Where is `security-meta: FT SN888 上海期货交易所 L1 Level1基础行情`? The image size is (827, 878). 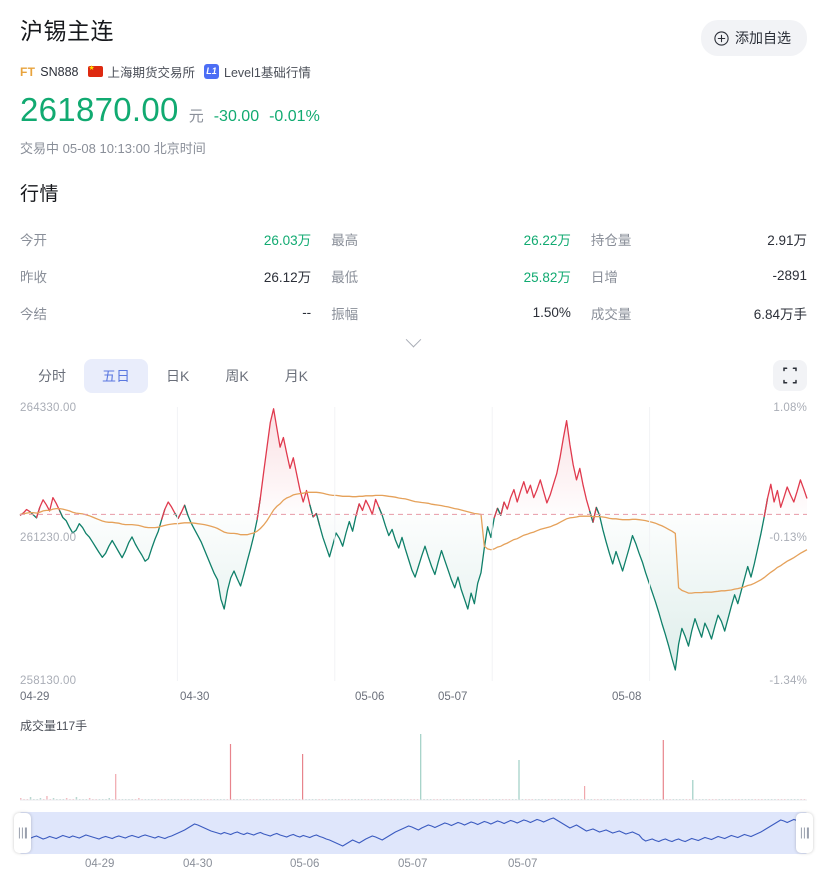 security-meta: FT SN888 上海期货交易所 L1 Level1基础行情 is located at coordinates (413, 71).